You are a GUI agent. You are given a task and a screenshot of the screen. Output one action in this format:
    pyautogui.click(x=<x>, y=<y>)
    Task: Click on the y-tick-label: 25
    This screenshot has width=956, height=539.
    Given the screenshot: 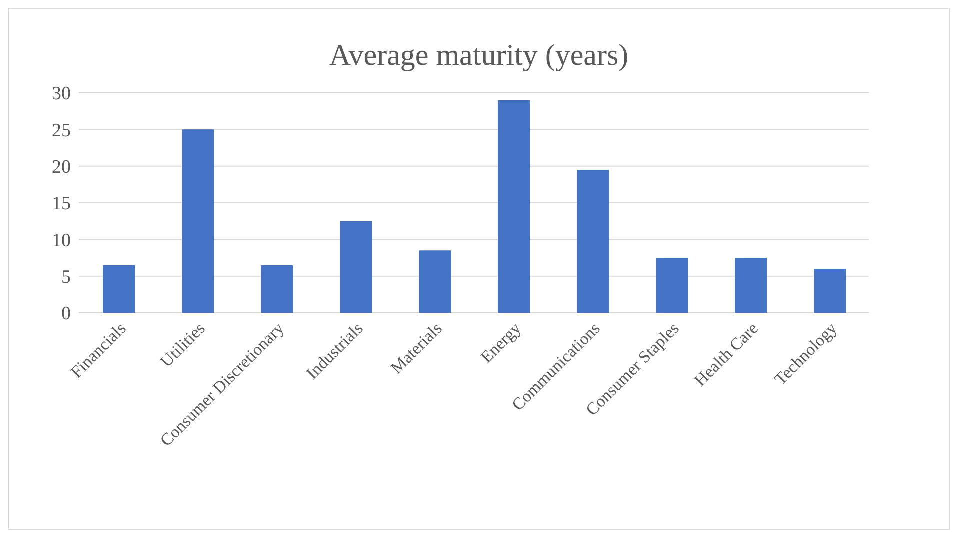 What is the action you would take?
    pyautogui.click(x=61, y=131)
    